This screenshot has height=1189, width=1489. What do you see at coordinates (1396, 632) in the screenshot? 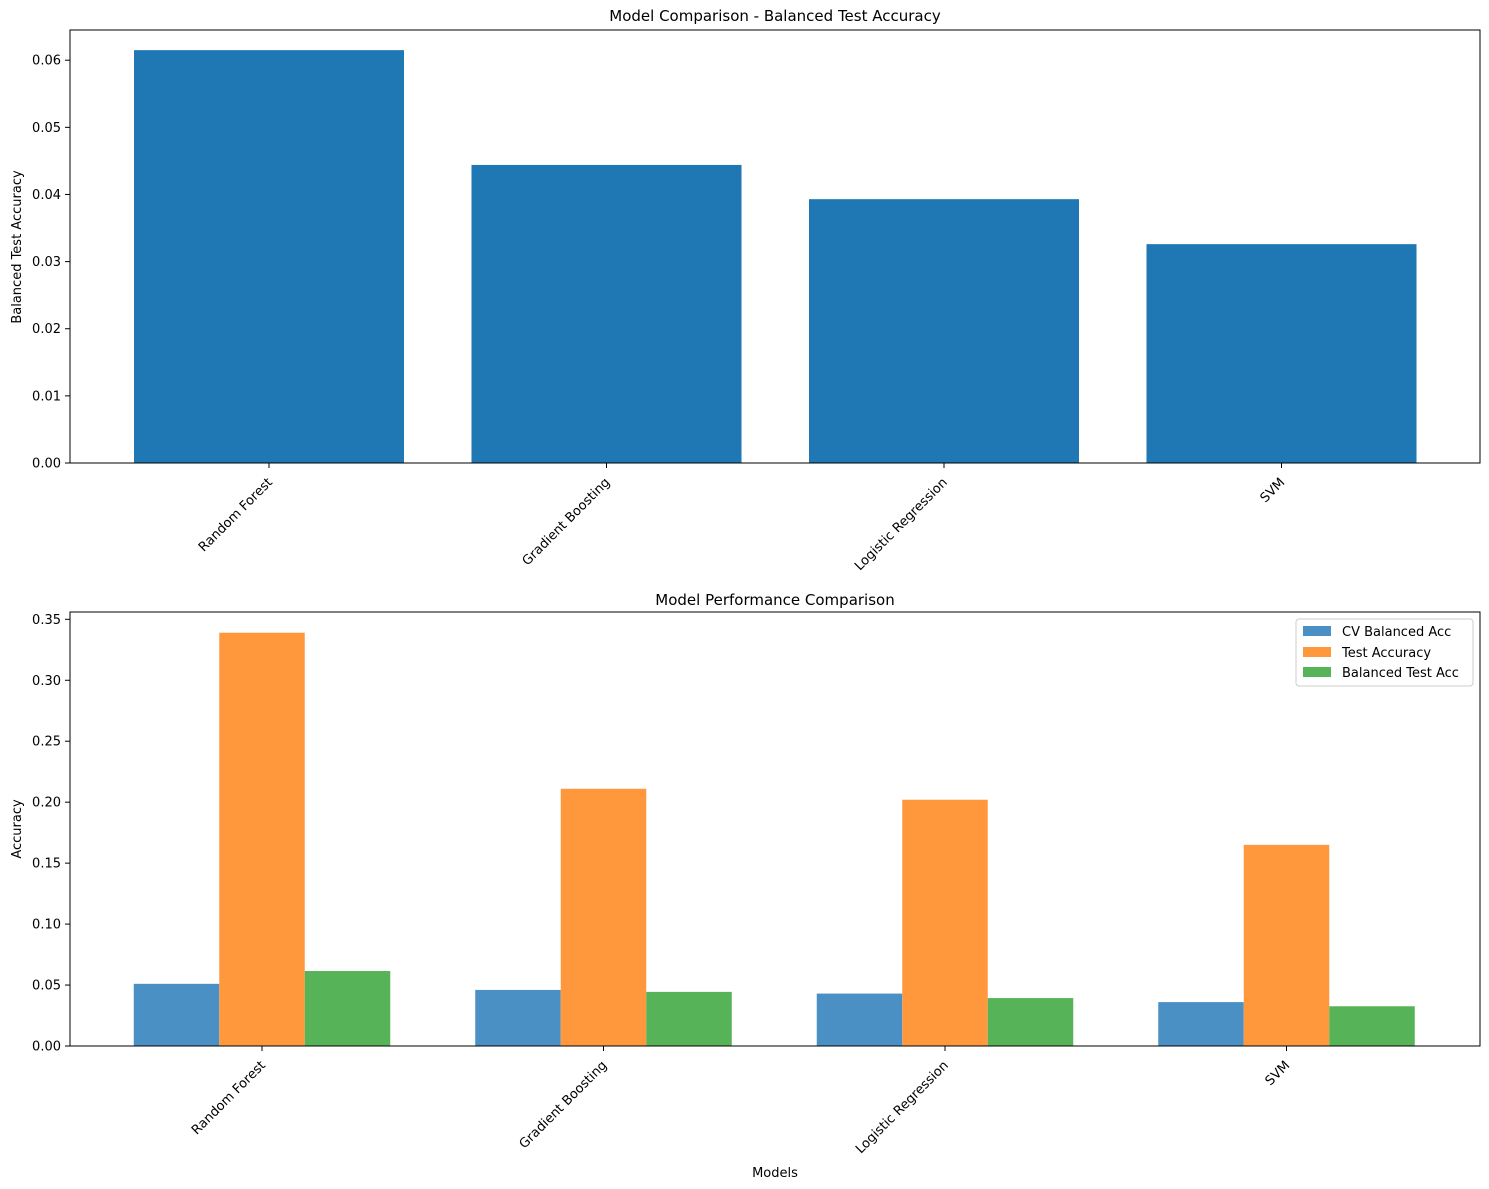
I see `legend-label-cv-balanced-acc: CV Balanced Acc` at bounding box center [1396, 632].